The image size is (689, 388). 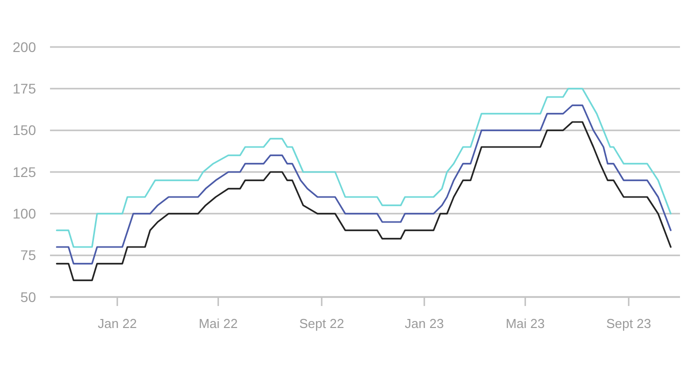 I want to click on x-tick-label: Sept 23, so click(x=629, y=323).